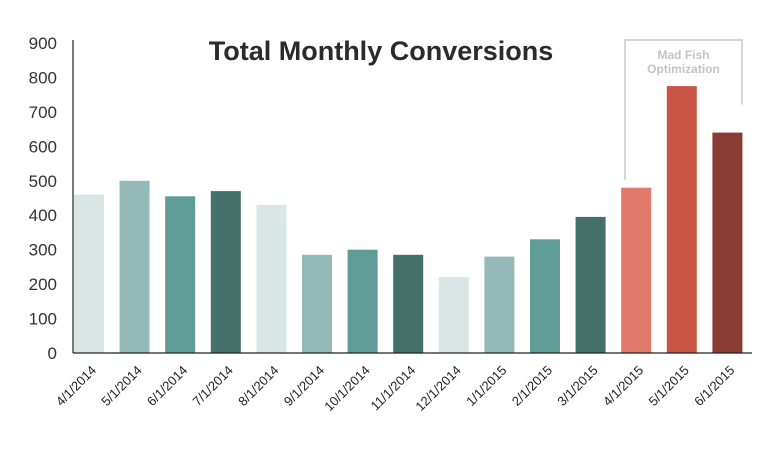 This screenshot has height=456, width=763. I want to click on x-tick-label: 4/1/2015, so click(623, 386).